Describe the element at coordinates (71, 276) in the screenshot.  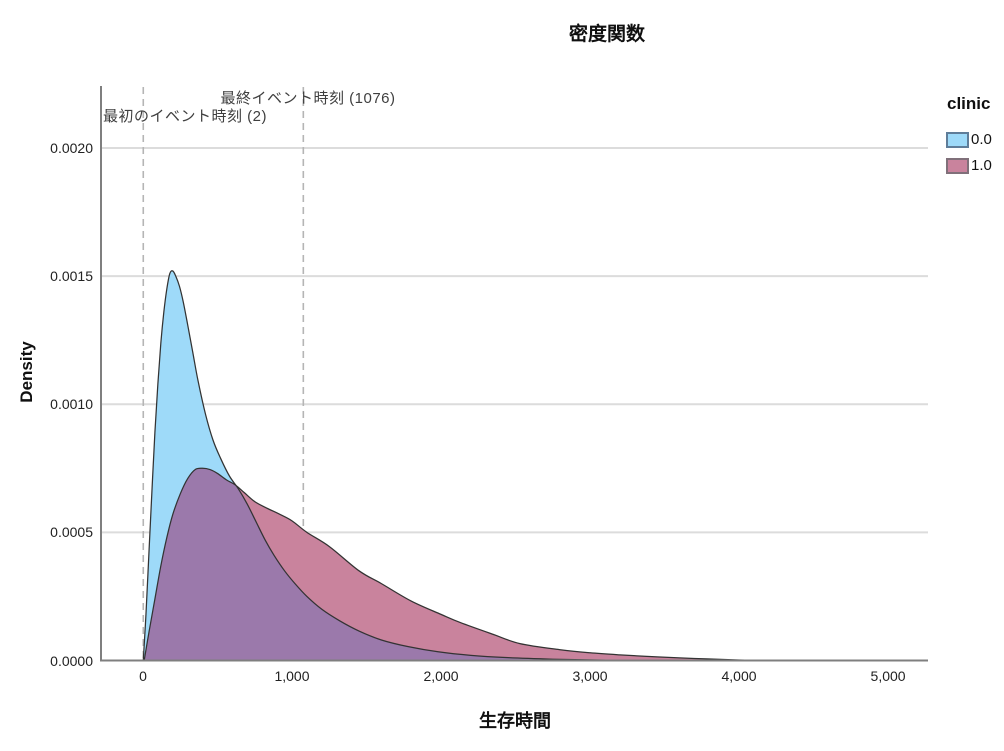
I see `y-tick-label: 0.0015` at that location.